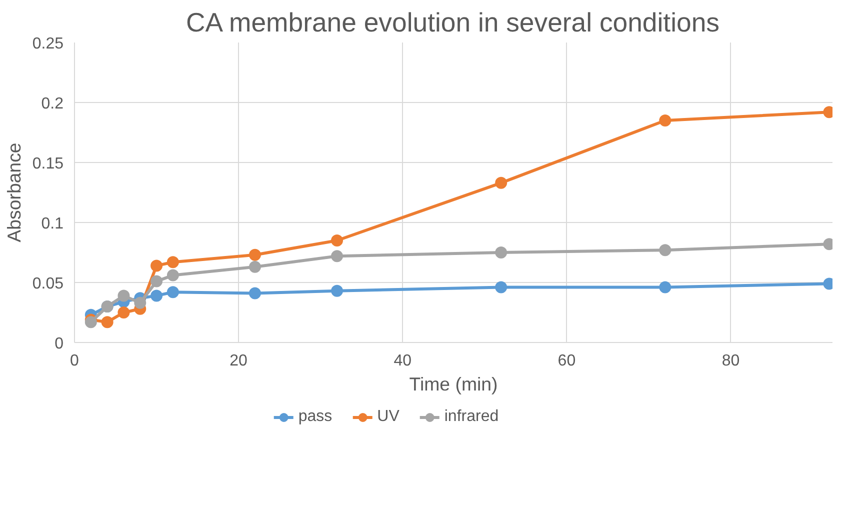 The image size is (867, 513). What do you see at coordinates (52, 224) in the screenshot?
I see `y-tick-label: 0.1` at bounding box center [52, 224].